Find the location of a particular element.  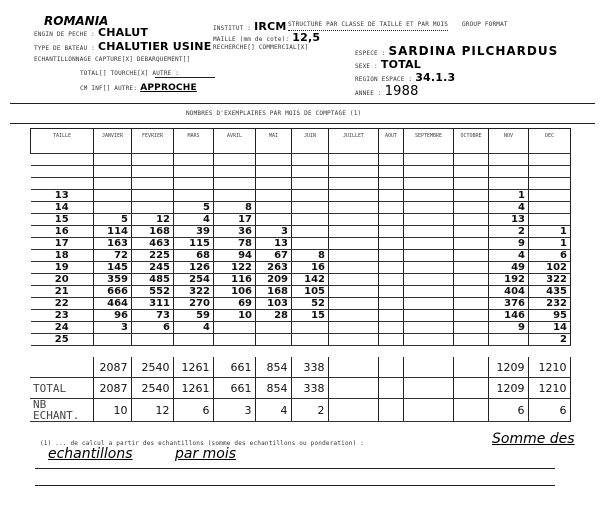

row-label-cell: 13 is located at coordinates (62, 195).